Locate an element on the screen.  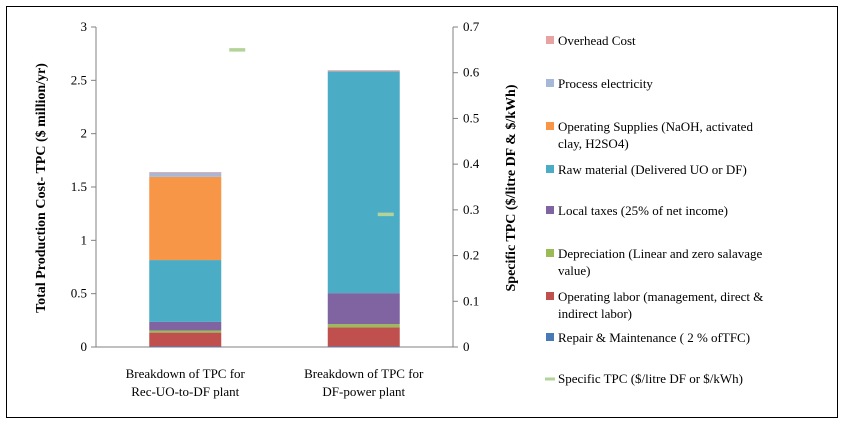
right-tick-label: 0.5 is located at coordinates (471, 117).